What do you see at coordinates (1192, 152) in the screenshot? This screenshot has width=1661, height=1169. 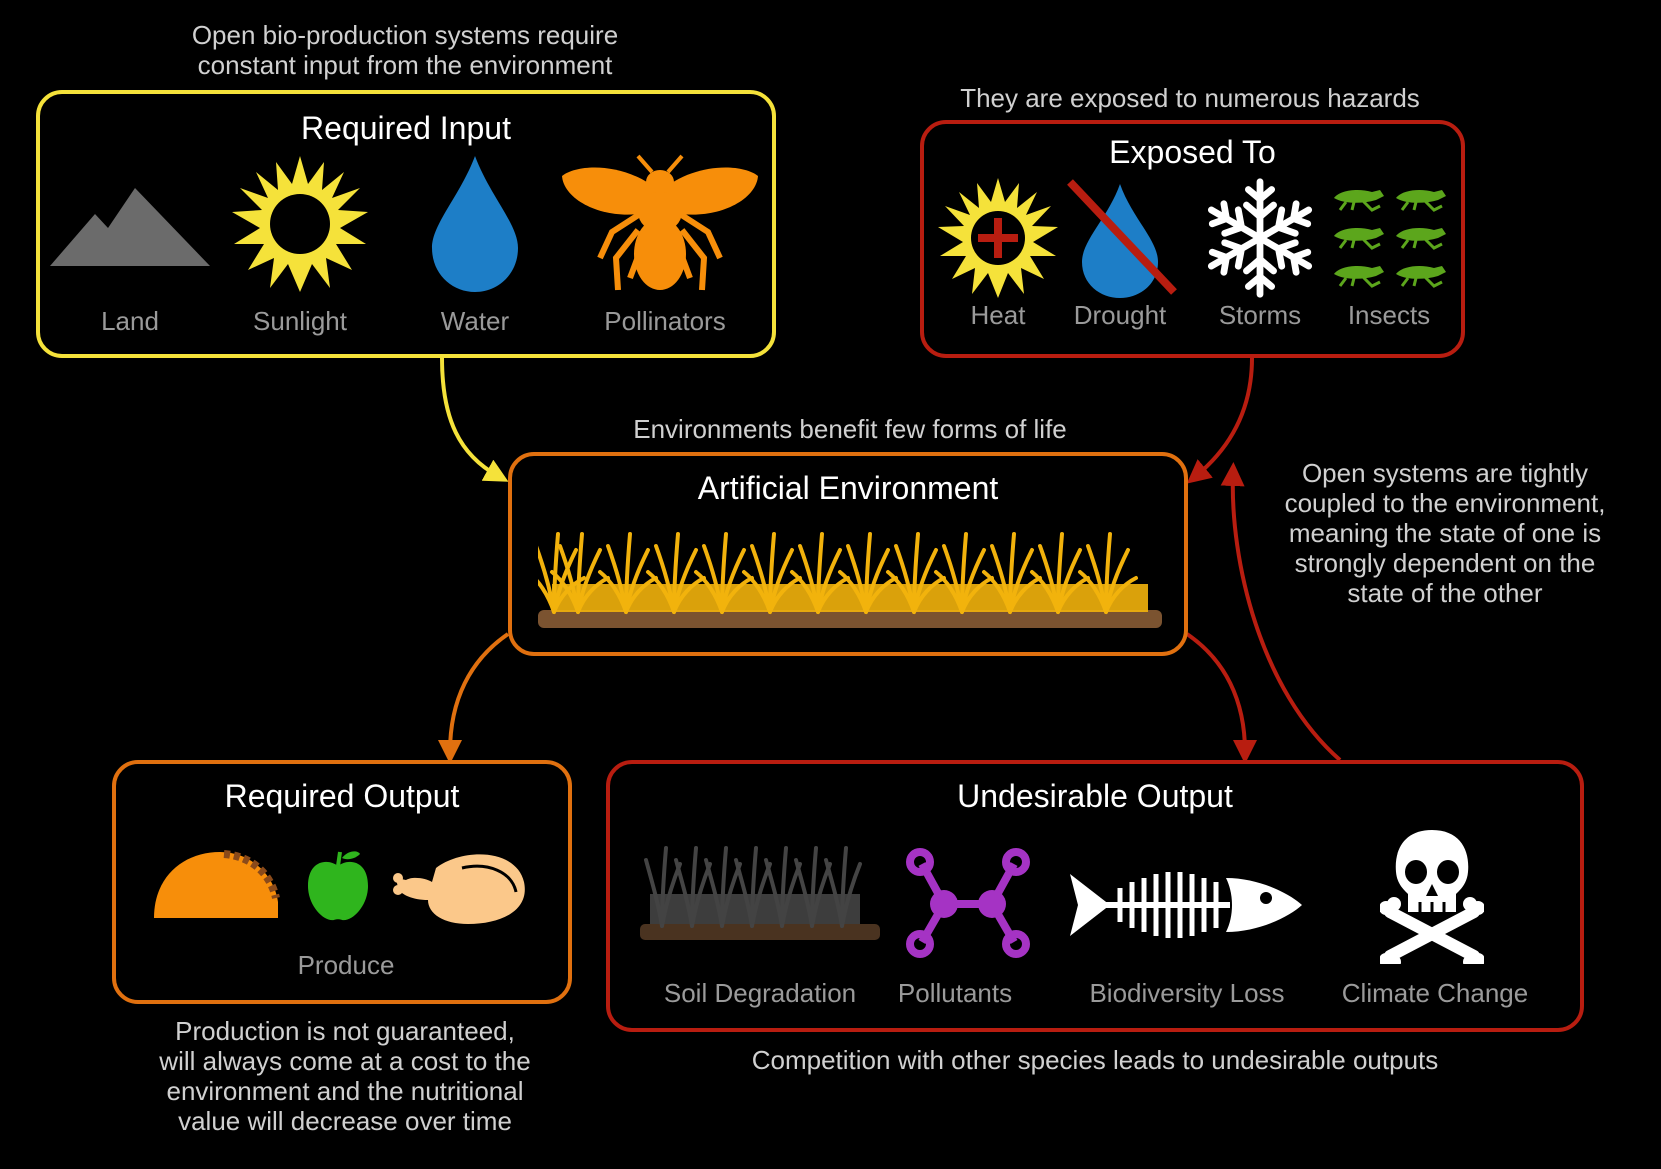 I see `exposed-to-title: Exposed To` at bounding box center [1192, 152].